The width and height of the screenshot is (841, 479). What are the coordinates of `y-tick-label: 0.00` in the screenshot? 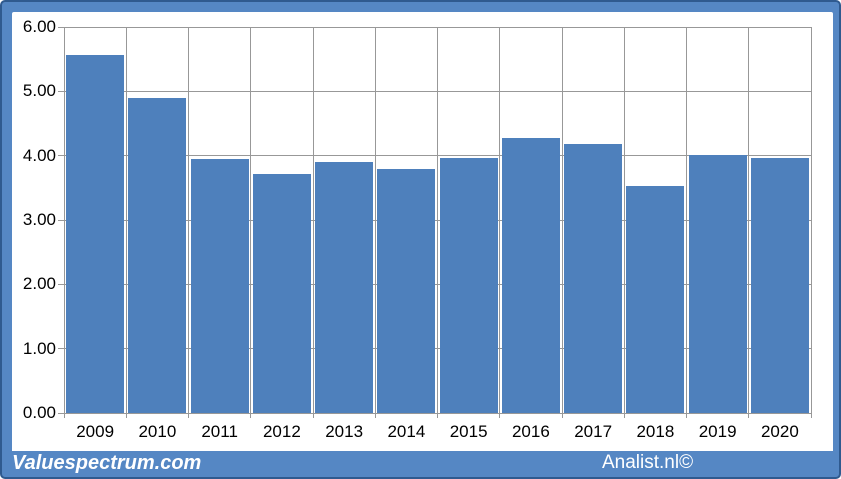 It's located at (39, 412).